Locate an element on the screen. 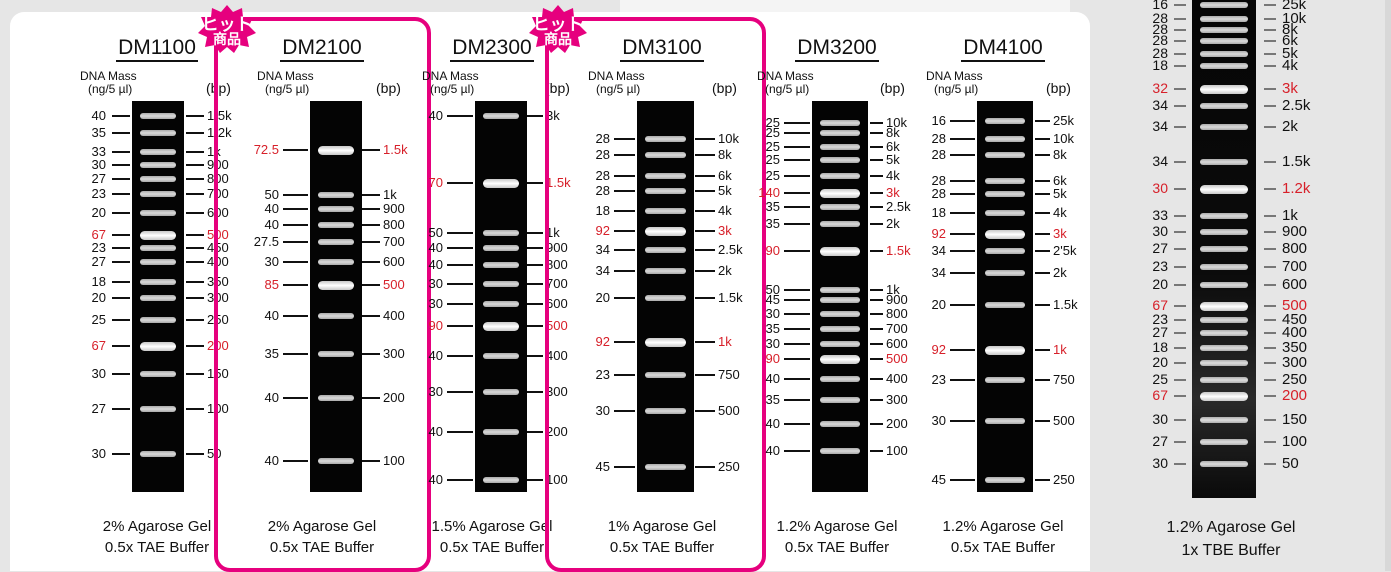 This screenshot has width=1391, height=572. gel-caption: 1% Agarose Gel 0.5x TAE Buffer is located at coordinates (662, 537).